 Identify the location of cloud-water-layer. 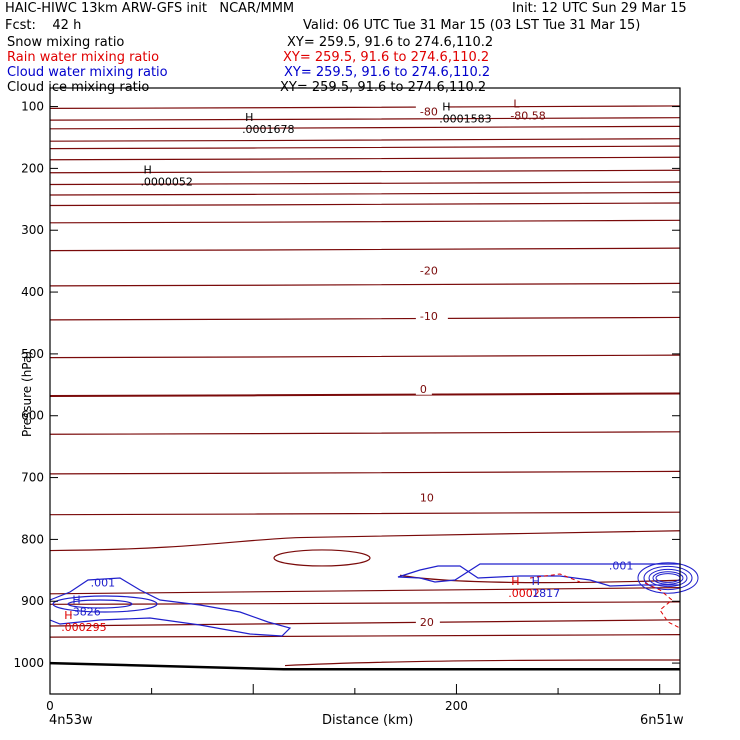
(374, 599).